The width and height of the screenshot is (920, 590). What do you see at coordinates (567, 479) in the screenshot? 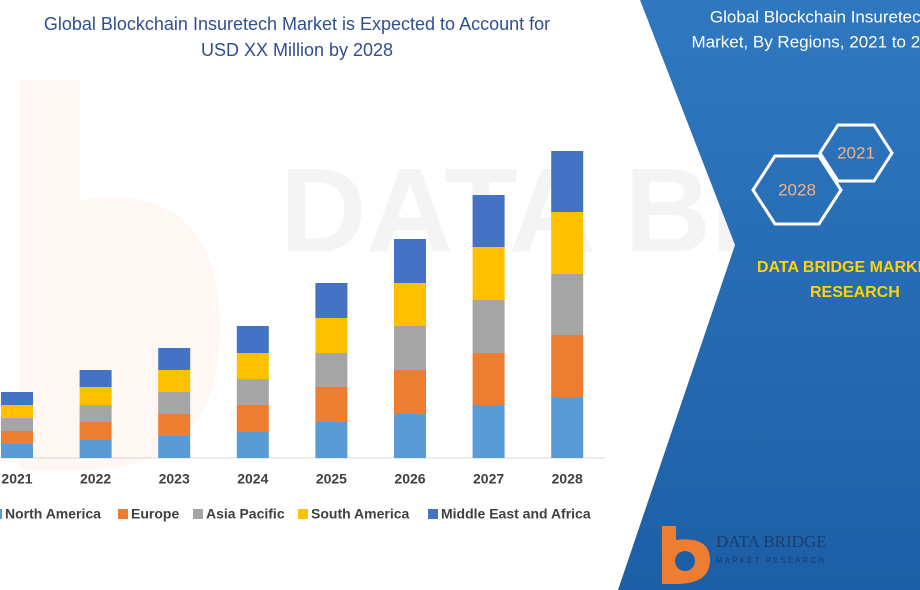
I see `x-tick-label: 2028` at bounding box center [567, 479].